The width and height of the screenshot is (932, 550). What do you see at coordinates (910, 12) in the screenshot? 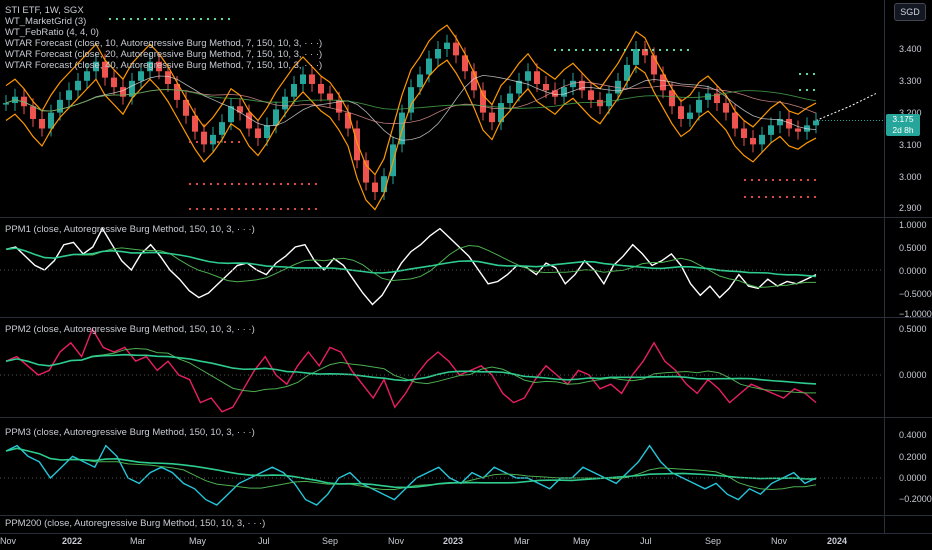
I see `currency-button: SGD` at bounding box center [910, 12].